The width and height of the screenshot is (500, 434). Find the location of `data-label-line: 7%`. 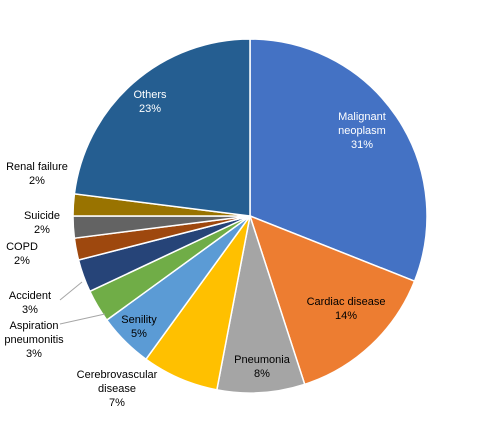

data-label-line: 7% is located at coordinates (117, 403).